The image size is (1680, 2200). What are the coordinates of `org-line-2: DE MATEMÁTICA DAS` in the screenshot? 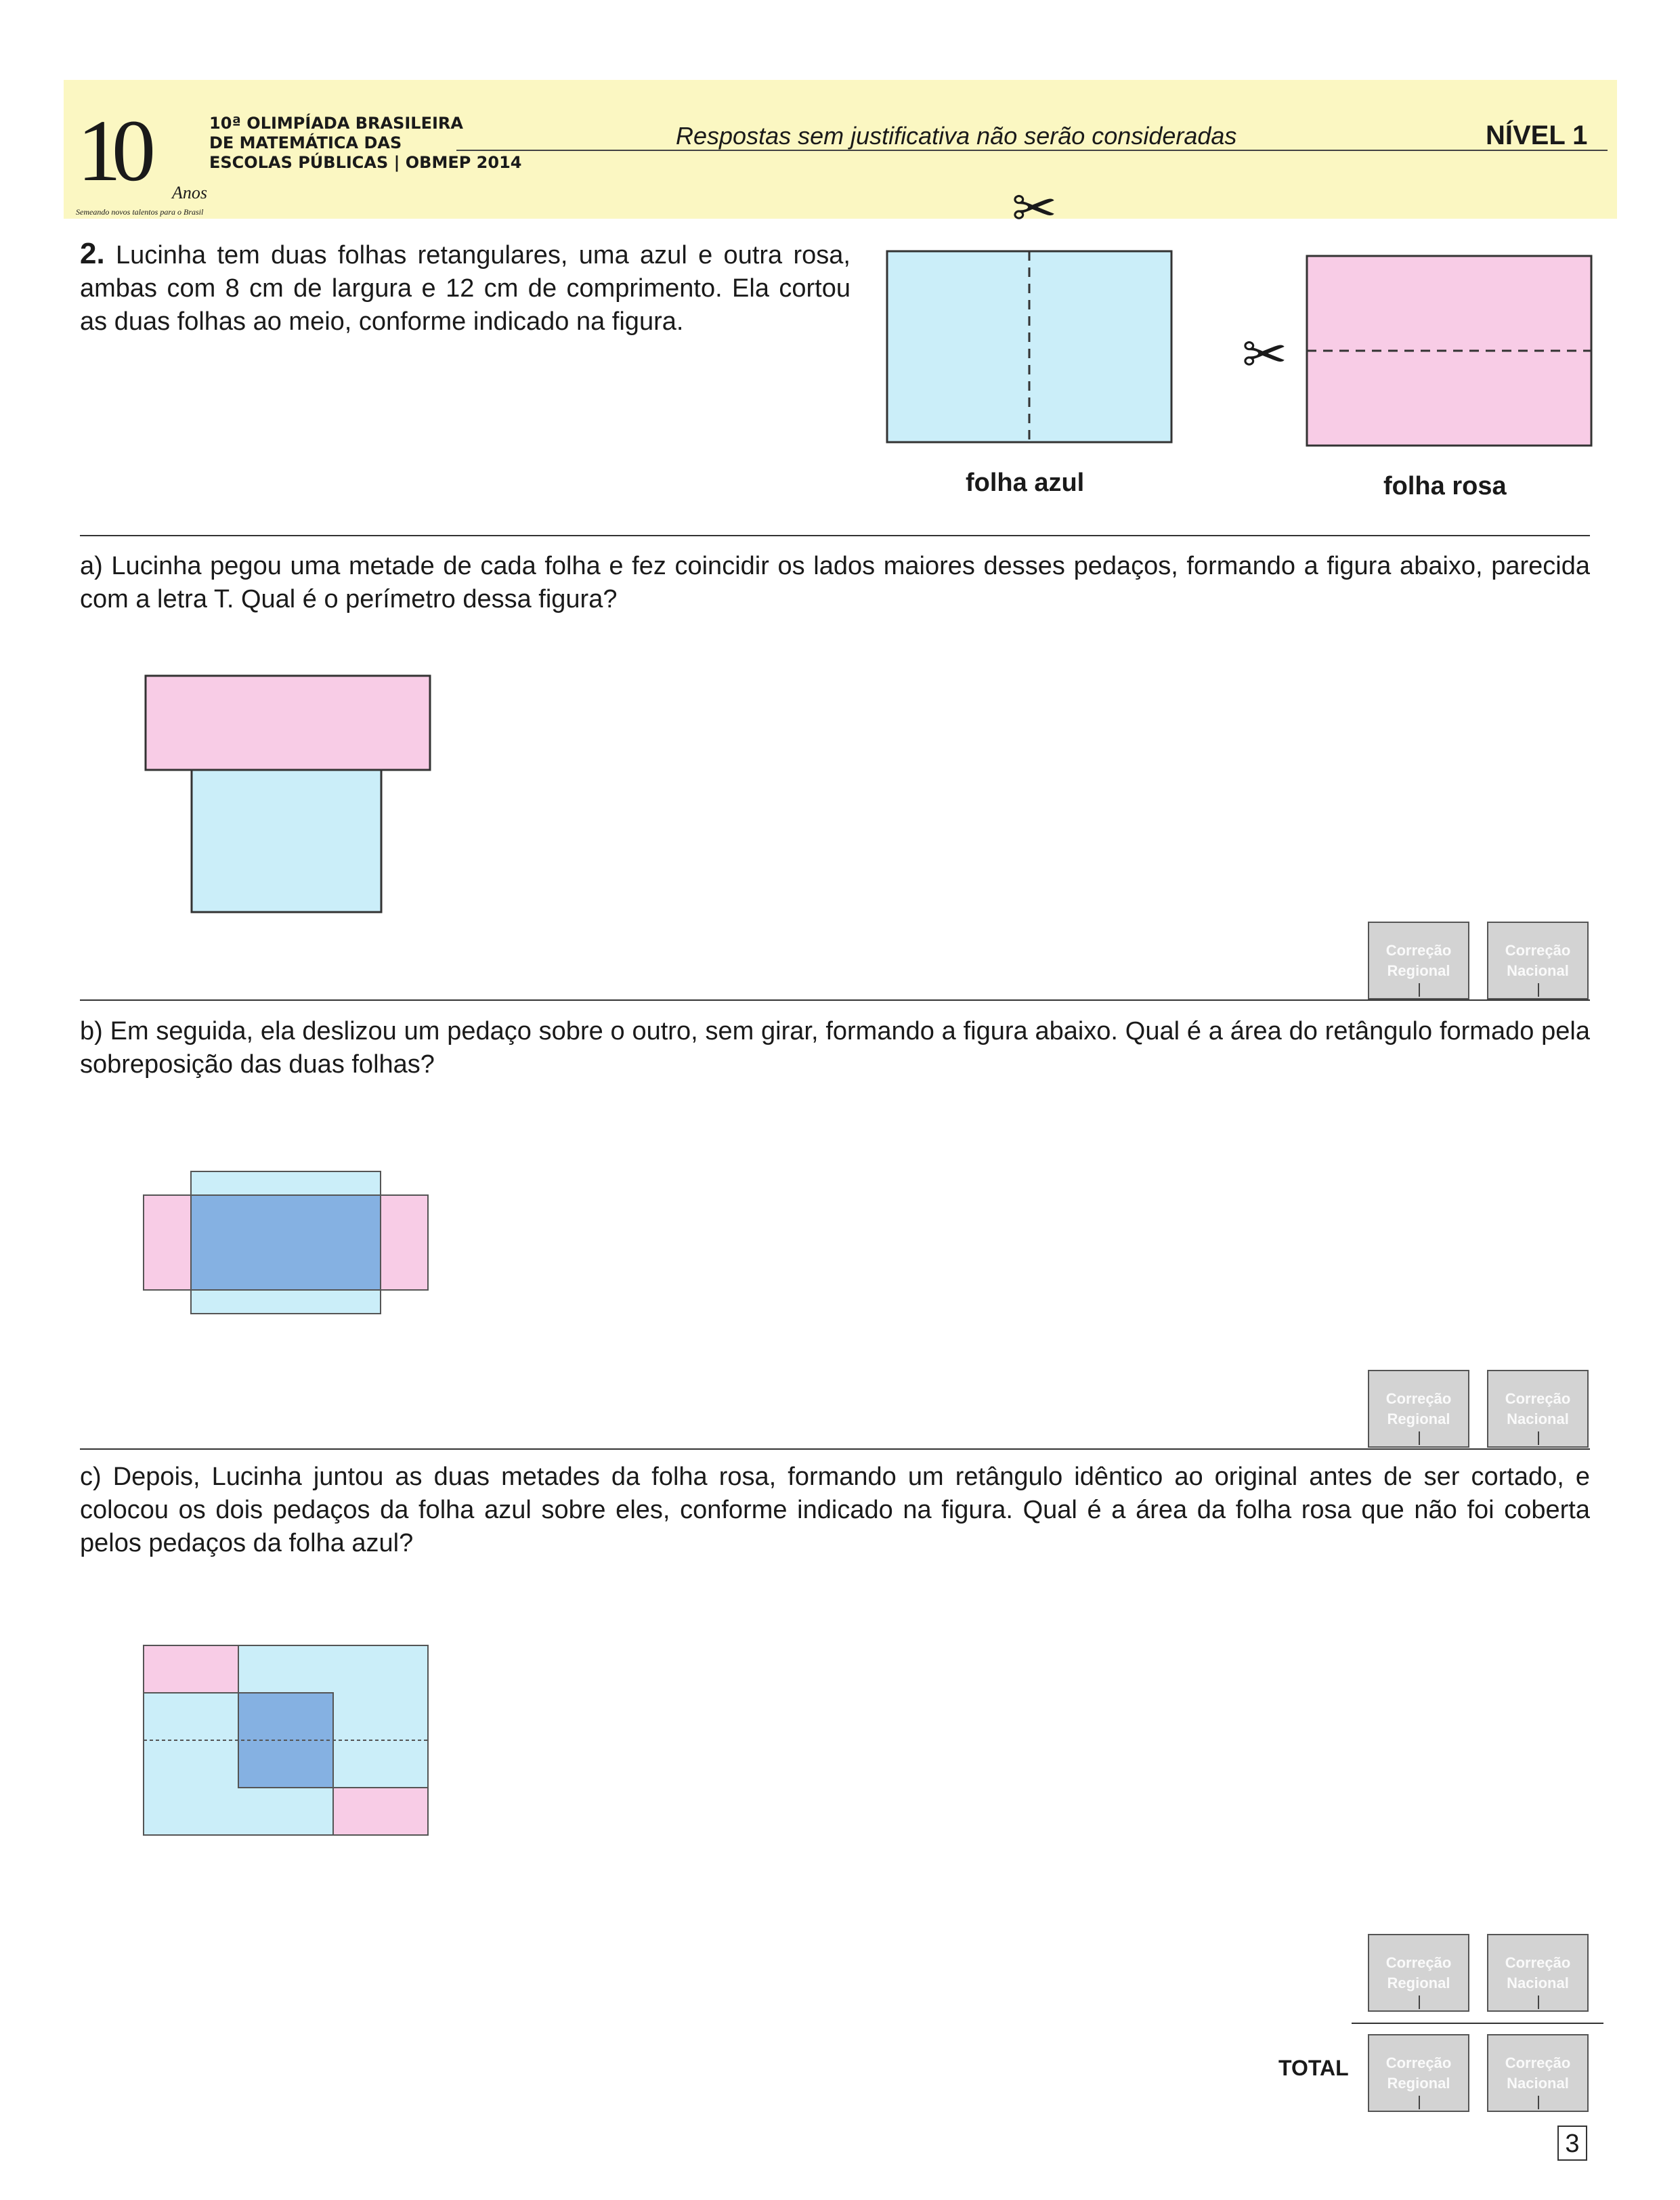 It's located at (305, 142).